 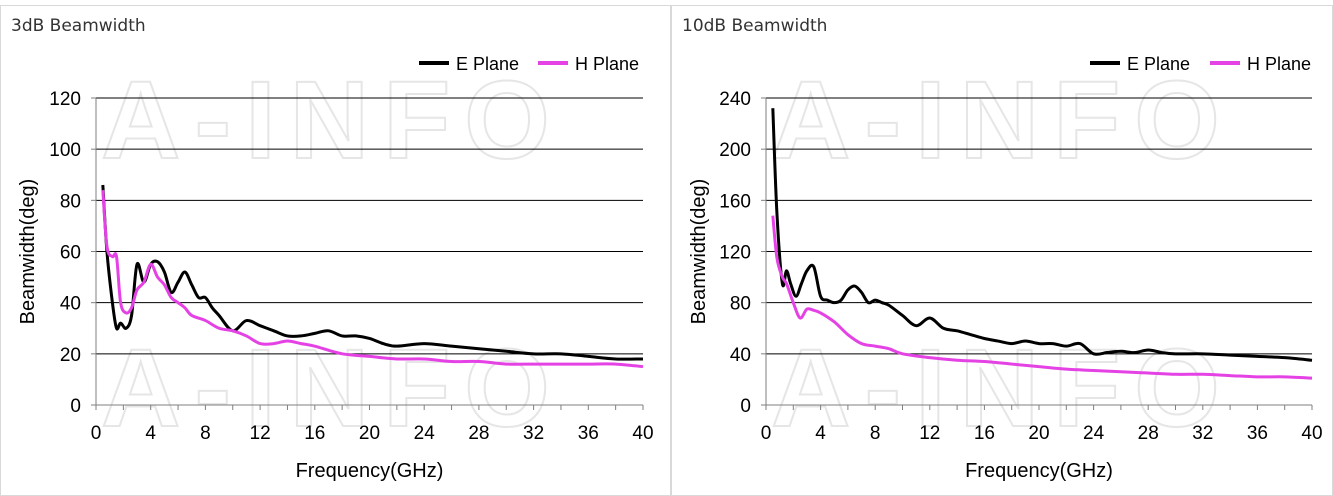 I want to click on chart-title: 10dB Beamwidth, so click(x=755, y=26).